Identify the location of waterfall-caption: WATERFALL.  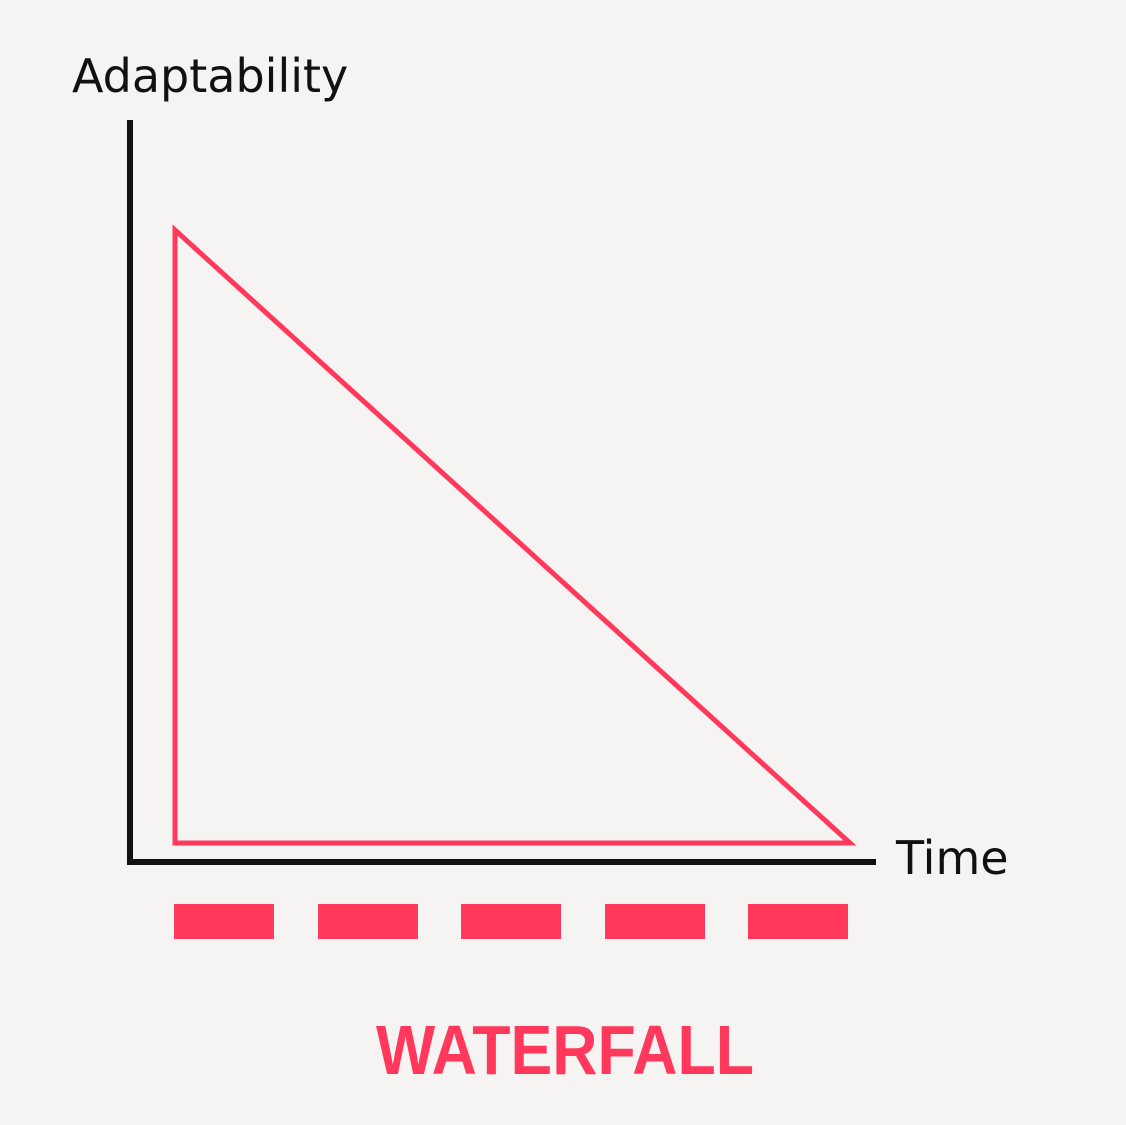
(565, 1050).